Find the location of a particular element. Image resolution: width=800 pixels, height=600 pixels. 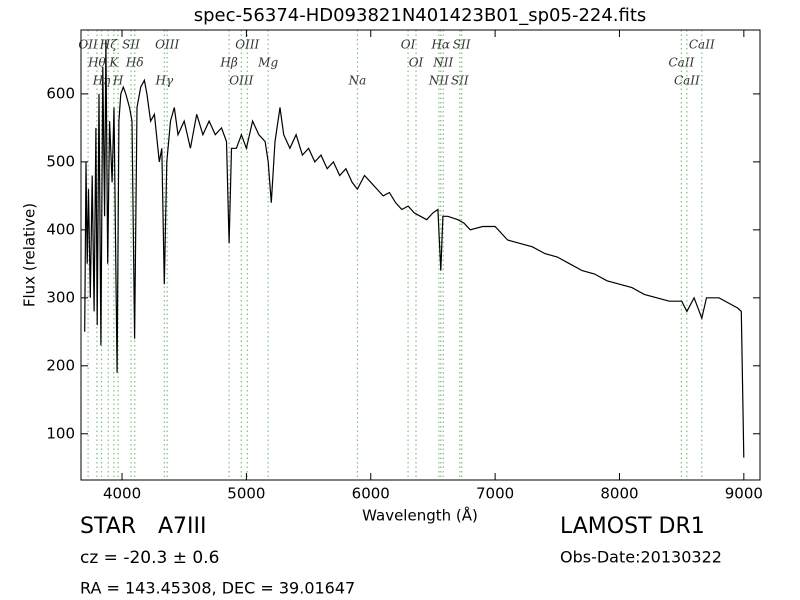

x-tick-label: 6000 is located at coordinates (371, 494).